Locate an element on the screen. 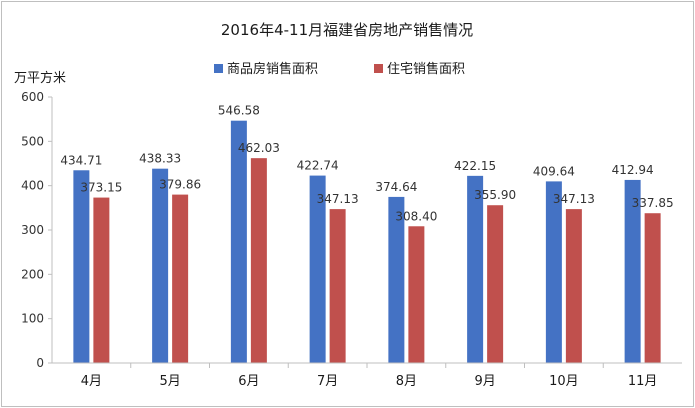 The height and width of the screenshot is (408, 695). y-tick-label: 300 is located at coordinates (32, 230).